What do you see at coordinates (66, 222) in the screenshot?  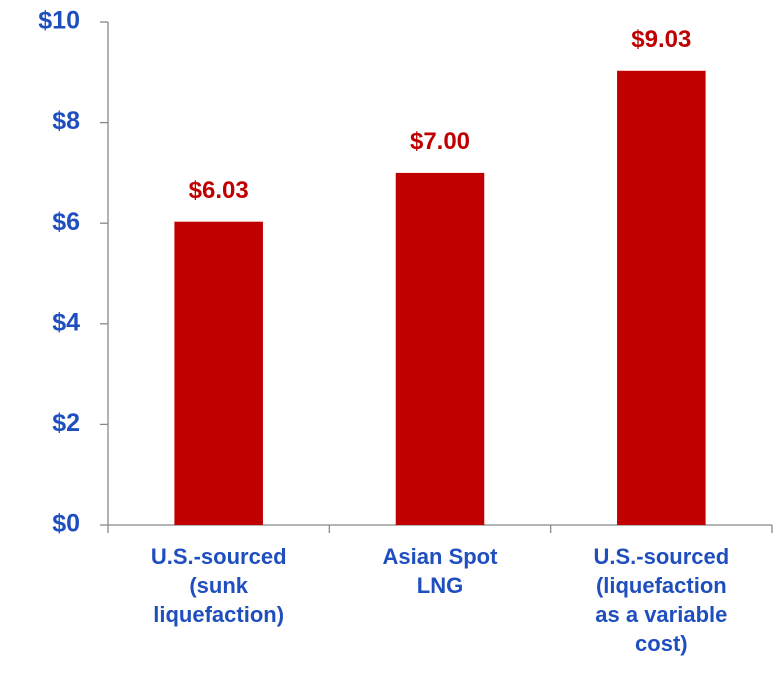 I see `y-tick-label: $6` at bounding box center [66, 222].